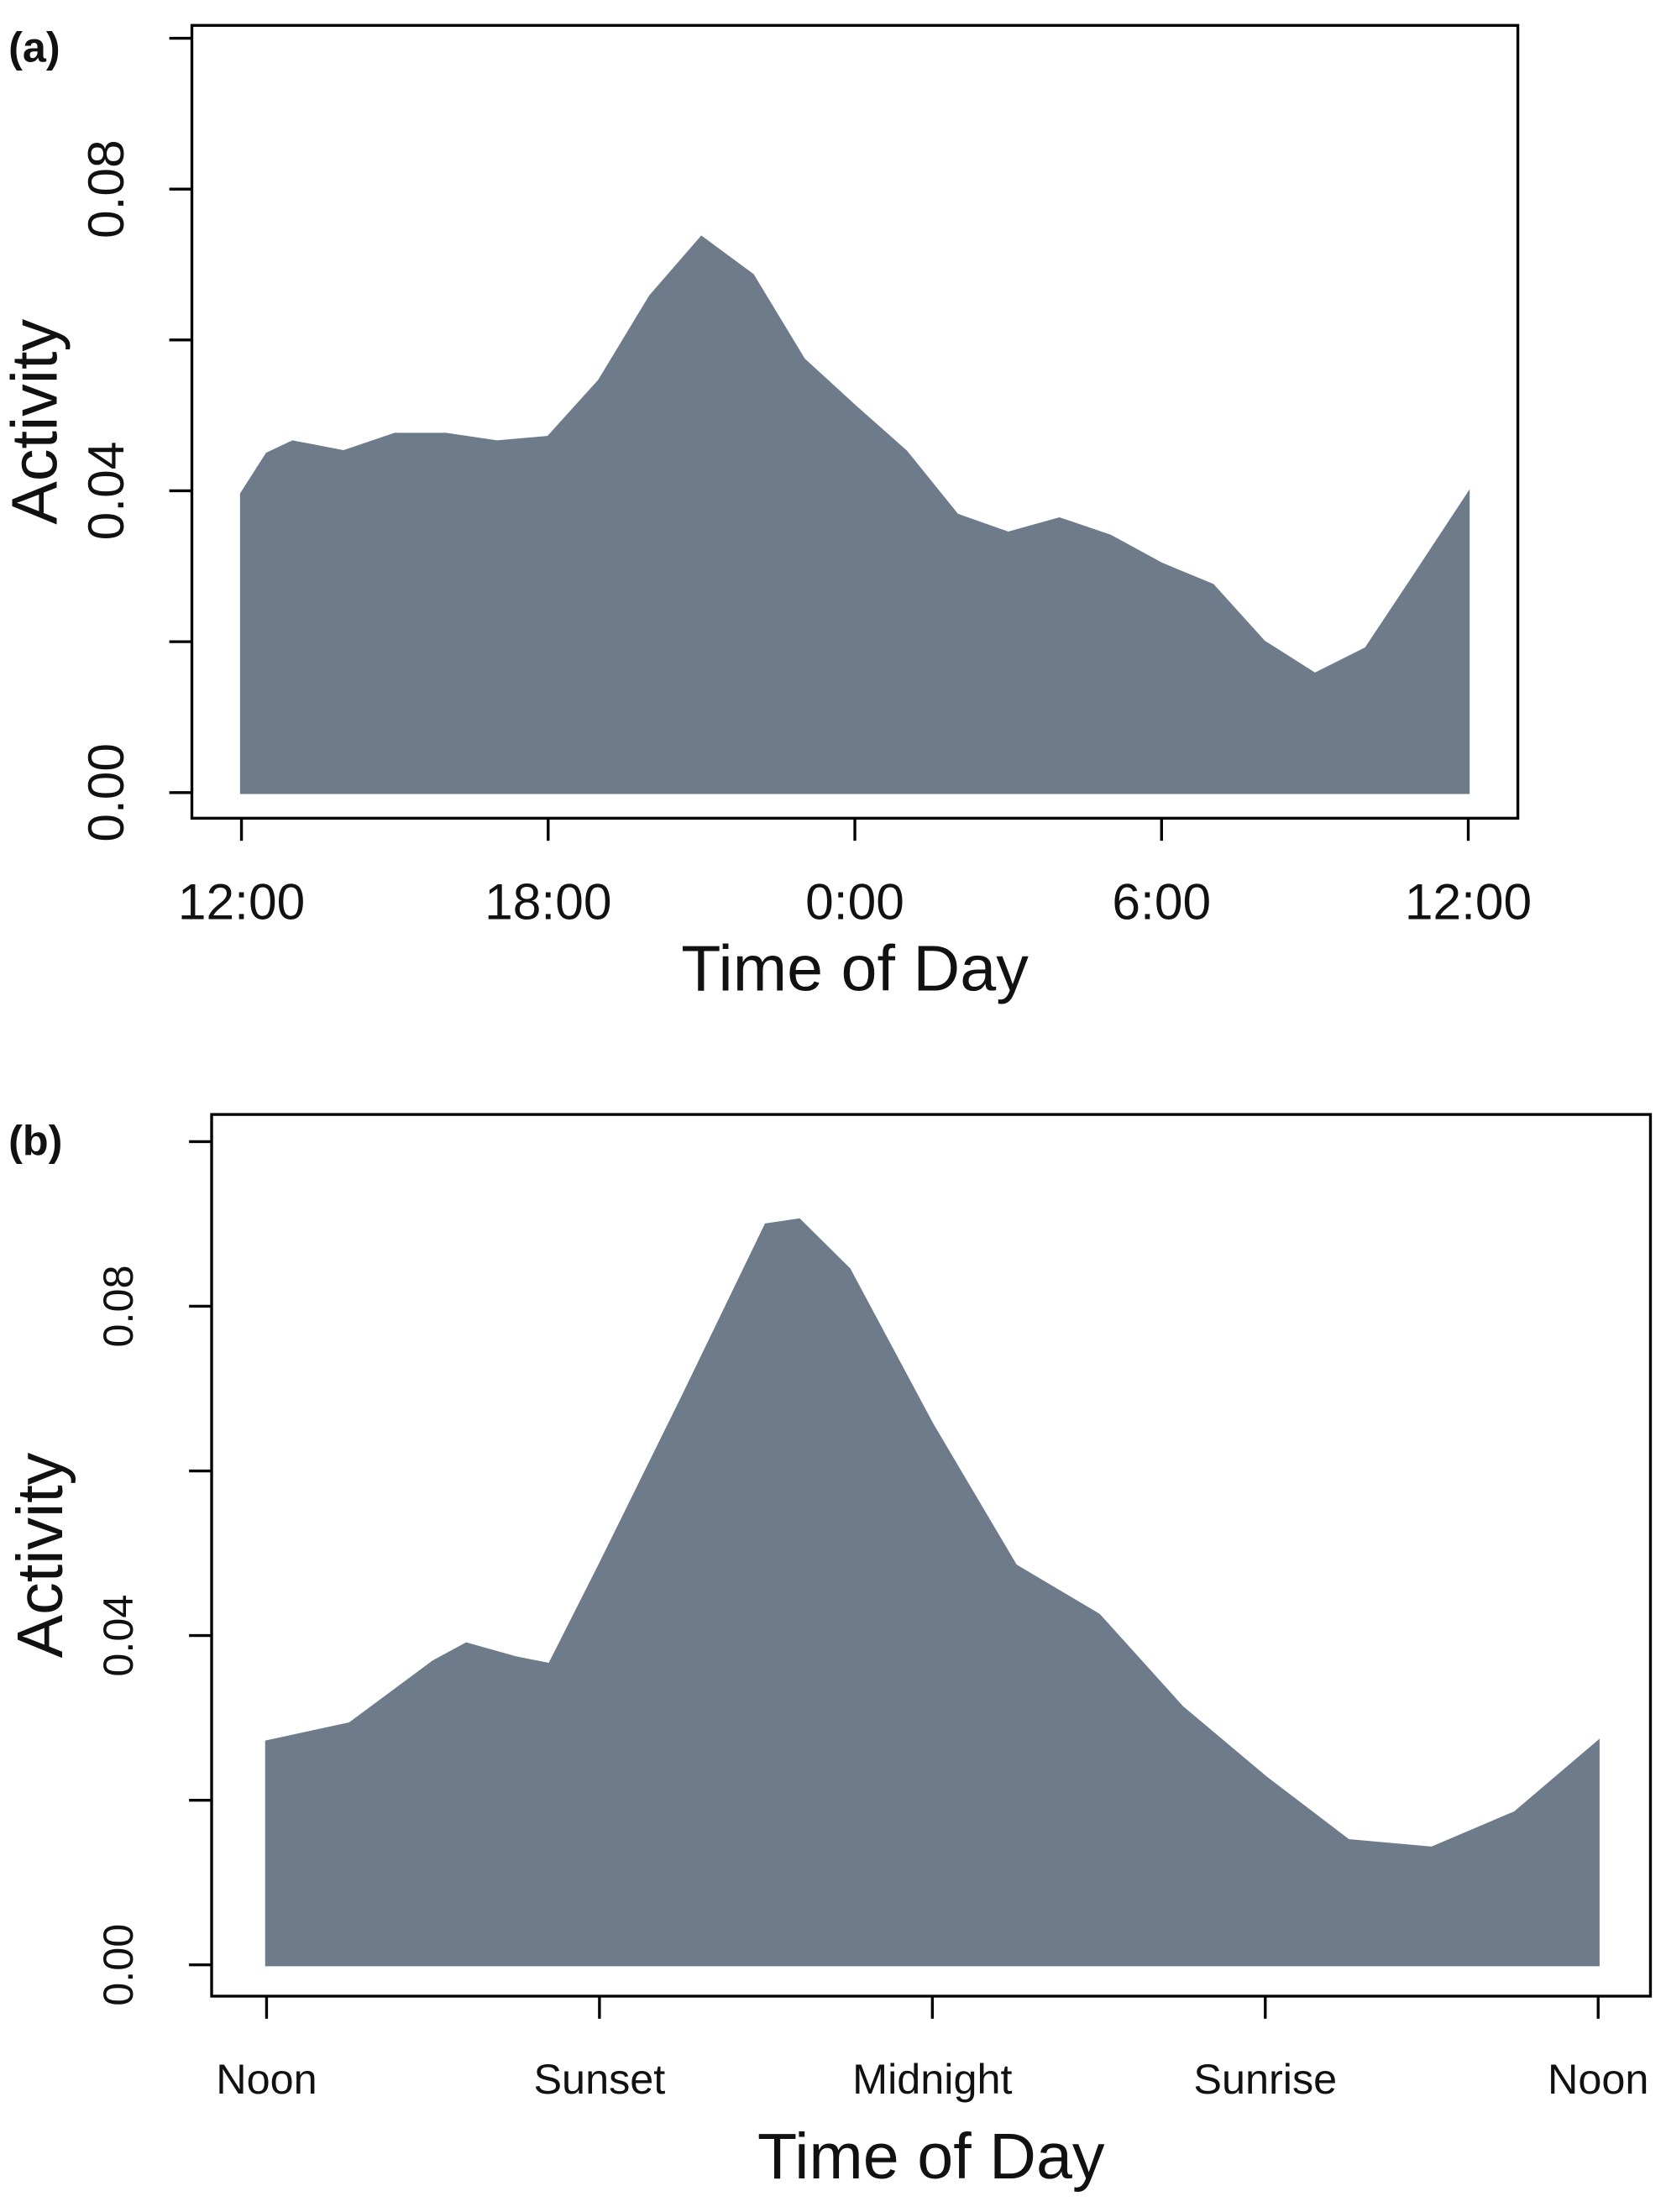 The image size is (1666, 2212). What do you see at coordinates (548, 901) in the screenshot?
I see `x-tick-label: 18:00` at bounding box center [548, 901].